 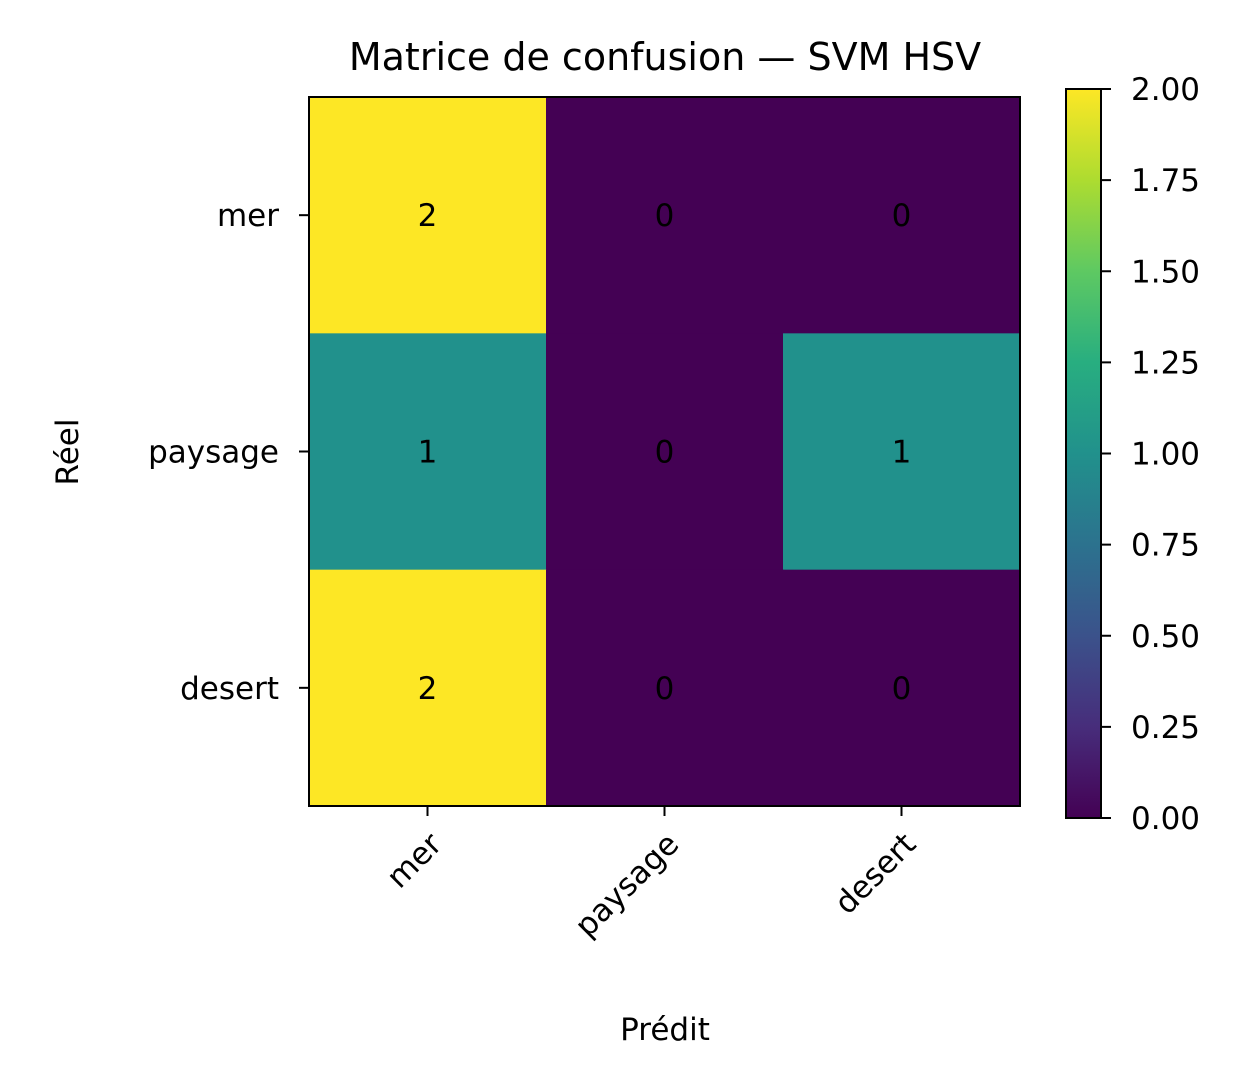 What do you see at coordinates (213, 453) in the screenshot?
I see `y-tick-label: paysage` at bounding box center [213, 453].